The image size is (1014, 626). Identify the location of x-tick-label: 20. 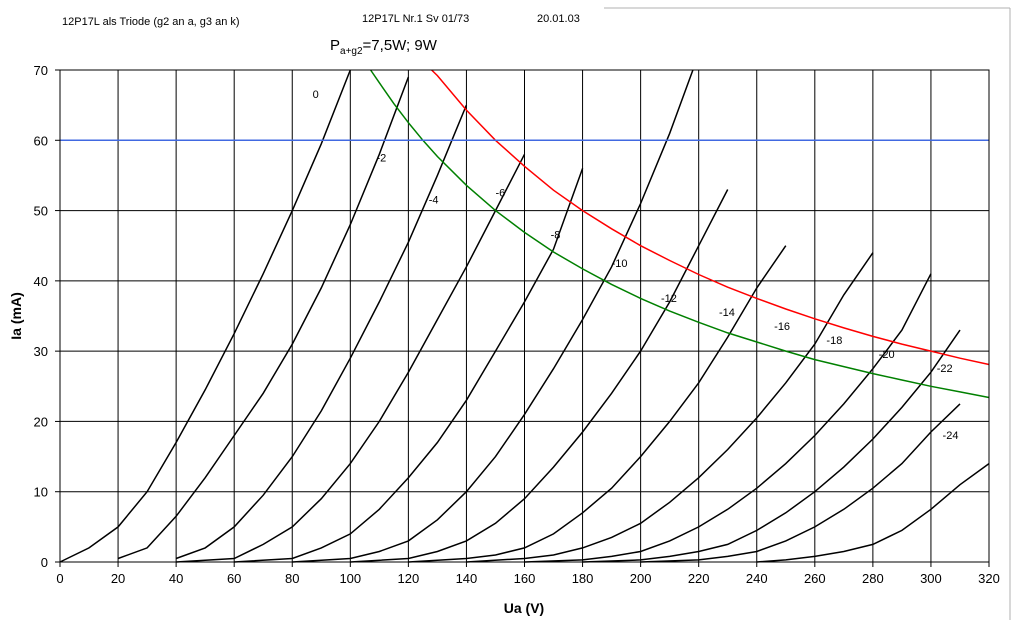
(118, 578).